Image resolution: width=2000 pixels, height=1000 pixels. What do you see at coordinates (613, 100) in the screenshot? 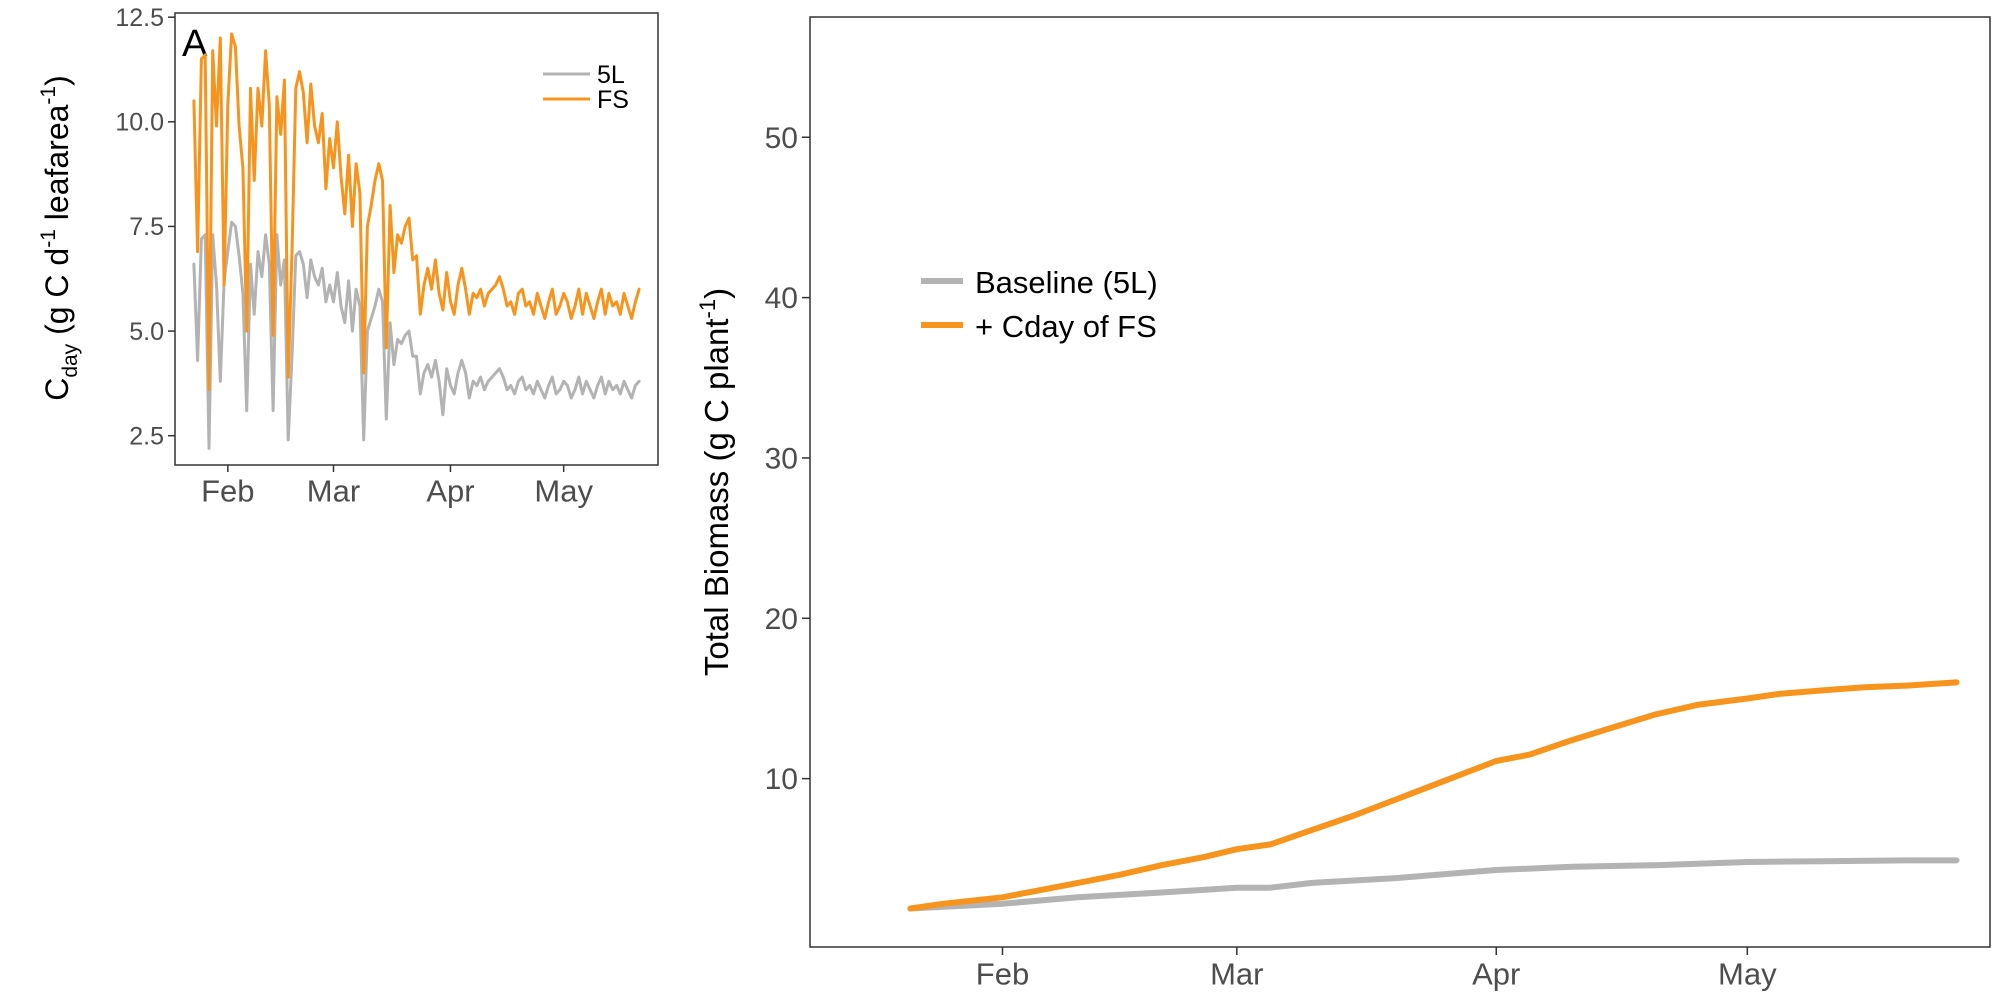
I see `legend-fs-label: FS` at bounding box center [613, 100].